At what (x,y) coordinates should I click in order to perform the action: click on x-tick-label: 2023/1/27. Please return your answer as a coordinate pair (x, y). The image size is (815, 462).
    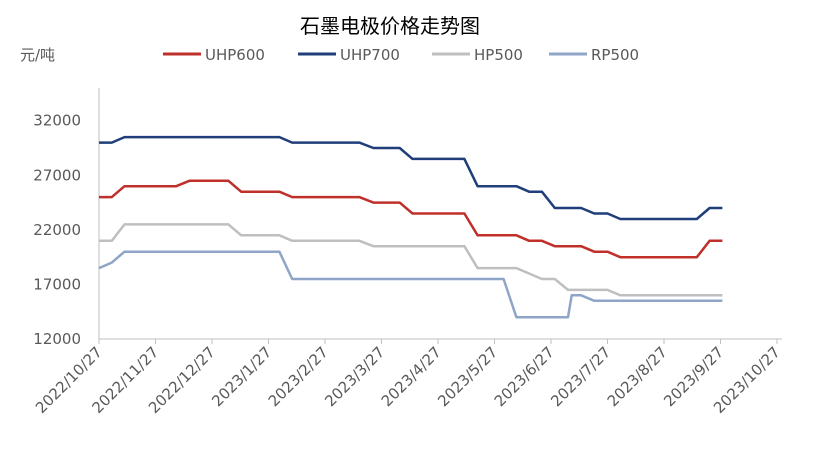
    Looking at the image, I should click on (241, 376).